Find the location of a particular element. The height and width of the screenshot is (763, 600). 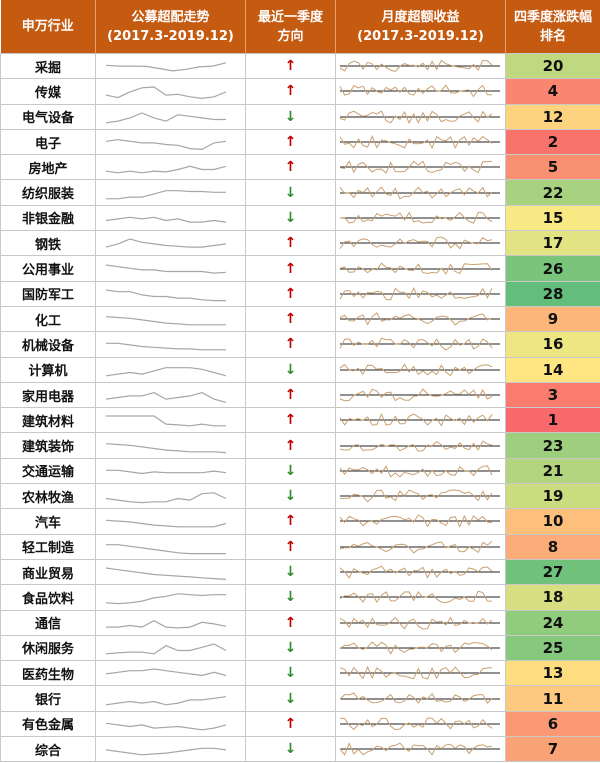

table-row: 交通运输 ↓ 21 is located at coordinates (300, 471).